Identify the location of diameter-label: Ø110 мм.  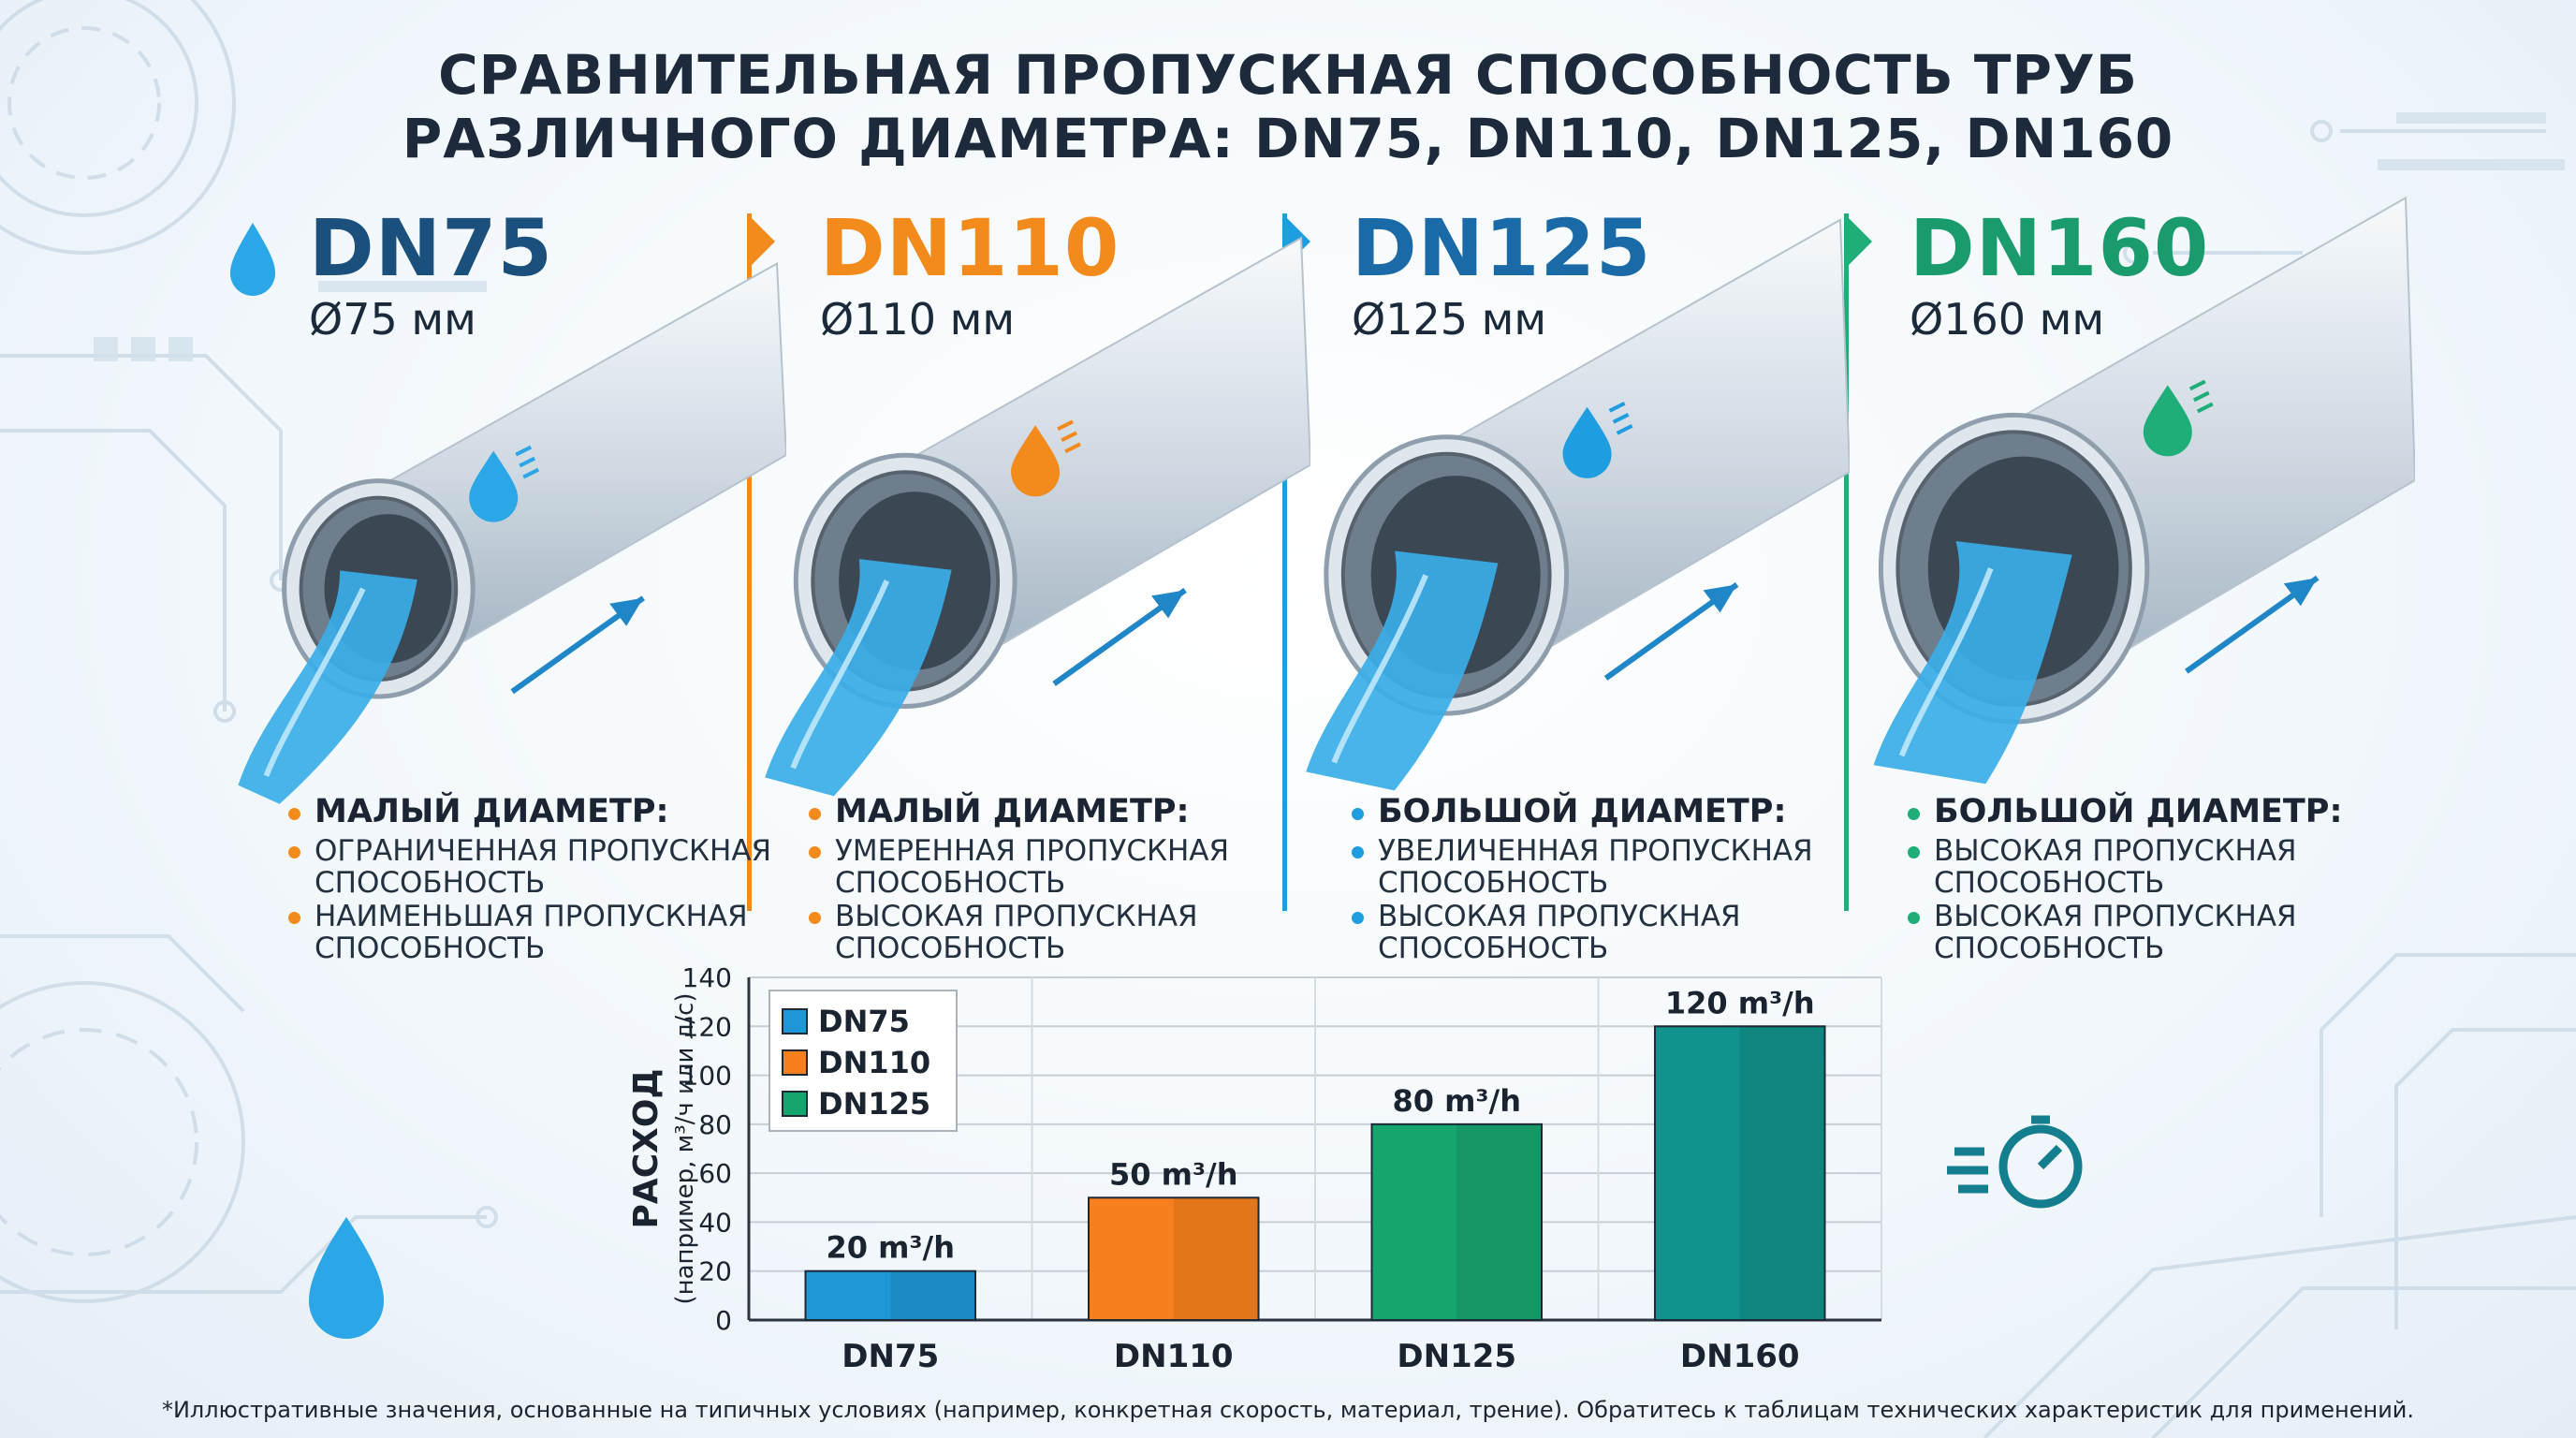
(918, 319).